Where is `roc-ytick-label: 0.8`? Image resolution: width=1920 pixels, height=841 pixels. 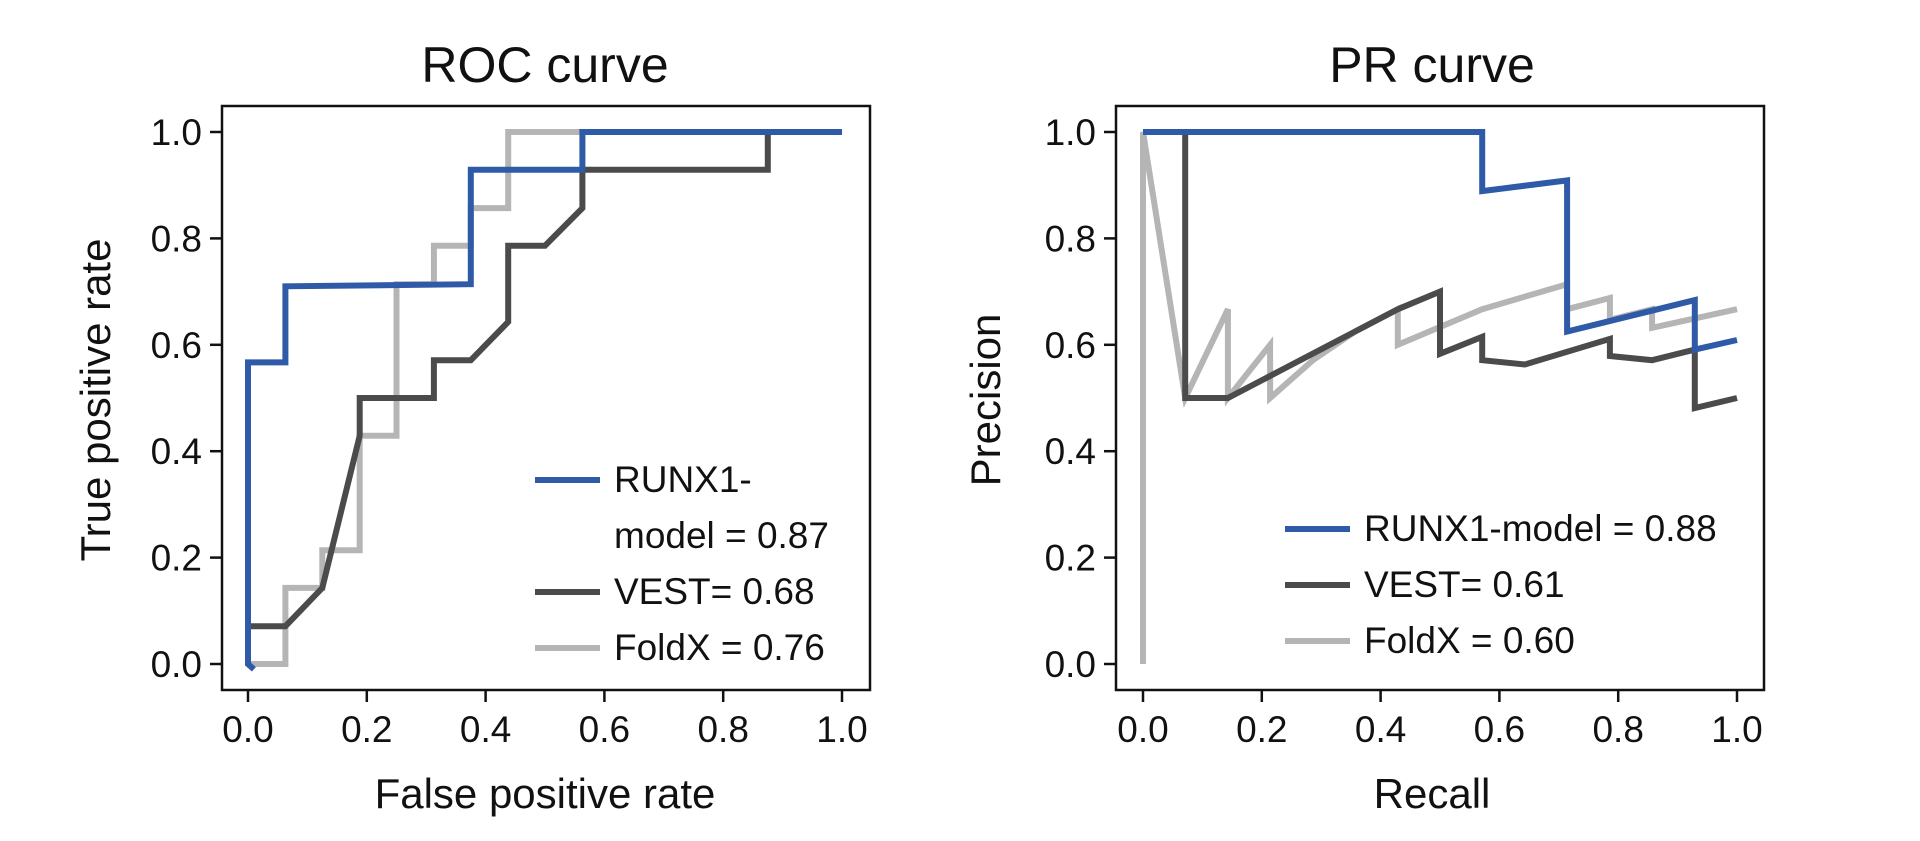 roc-ytick-label: 0.8 is located at coordinates (176, 238).